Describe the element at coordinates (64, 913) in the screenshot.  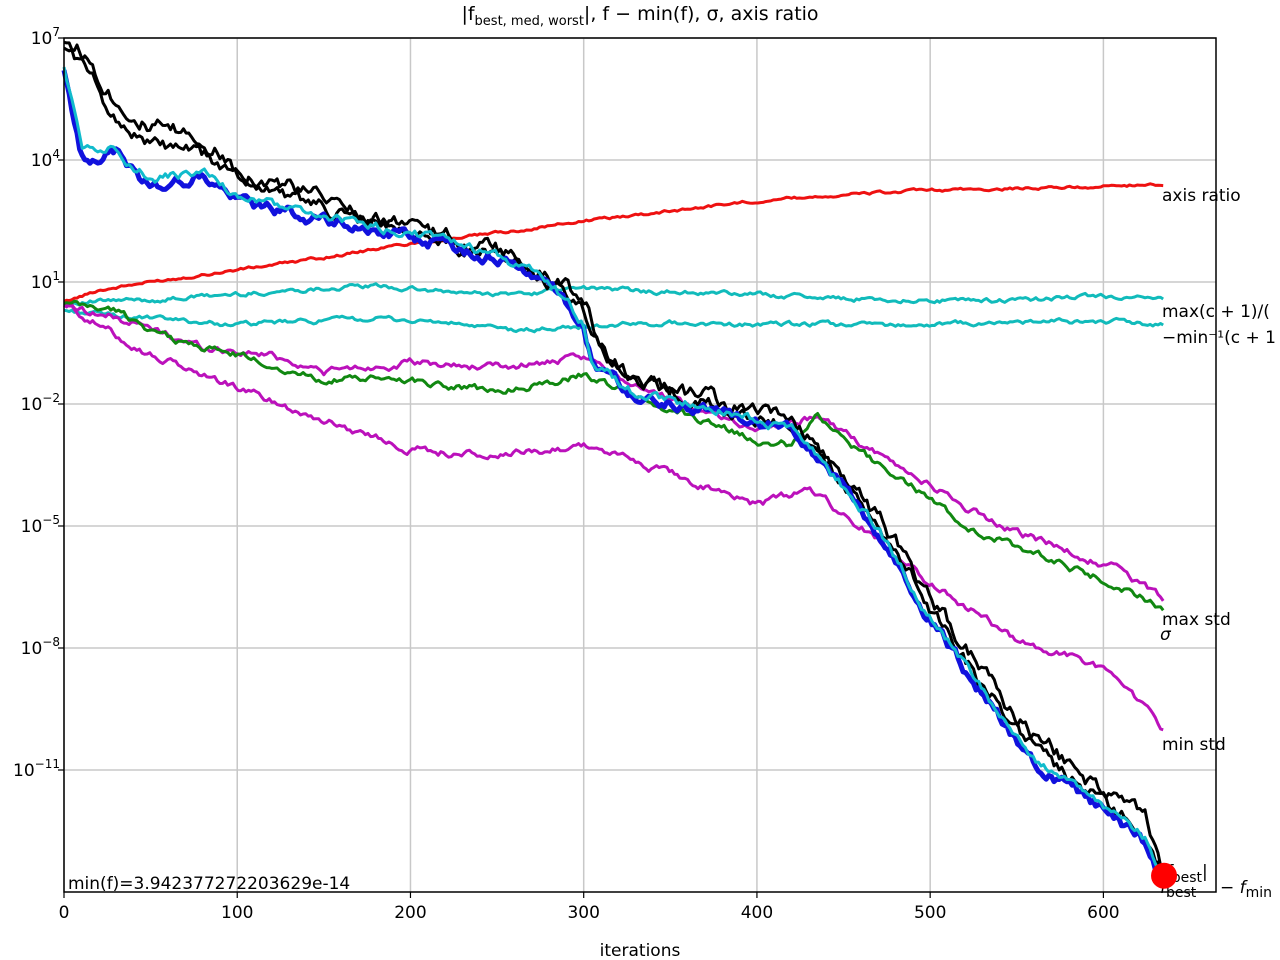
I see `x-tick-label: 0` at that location.